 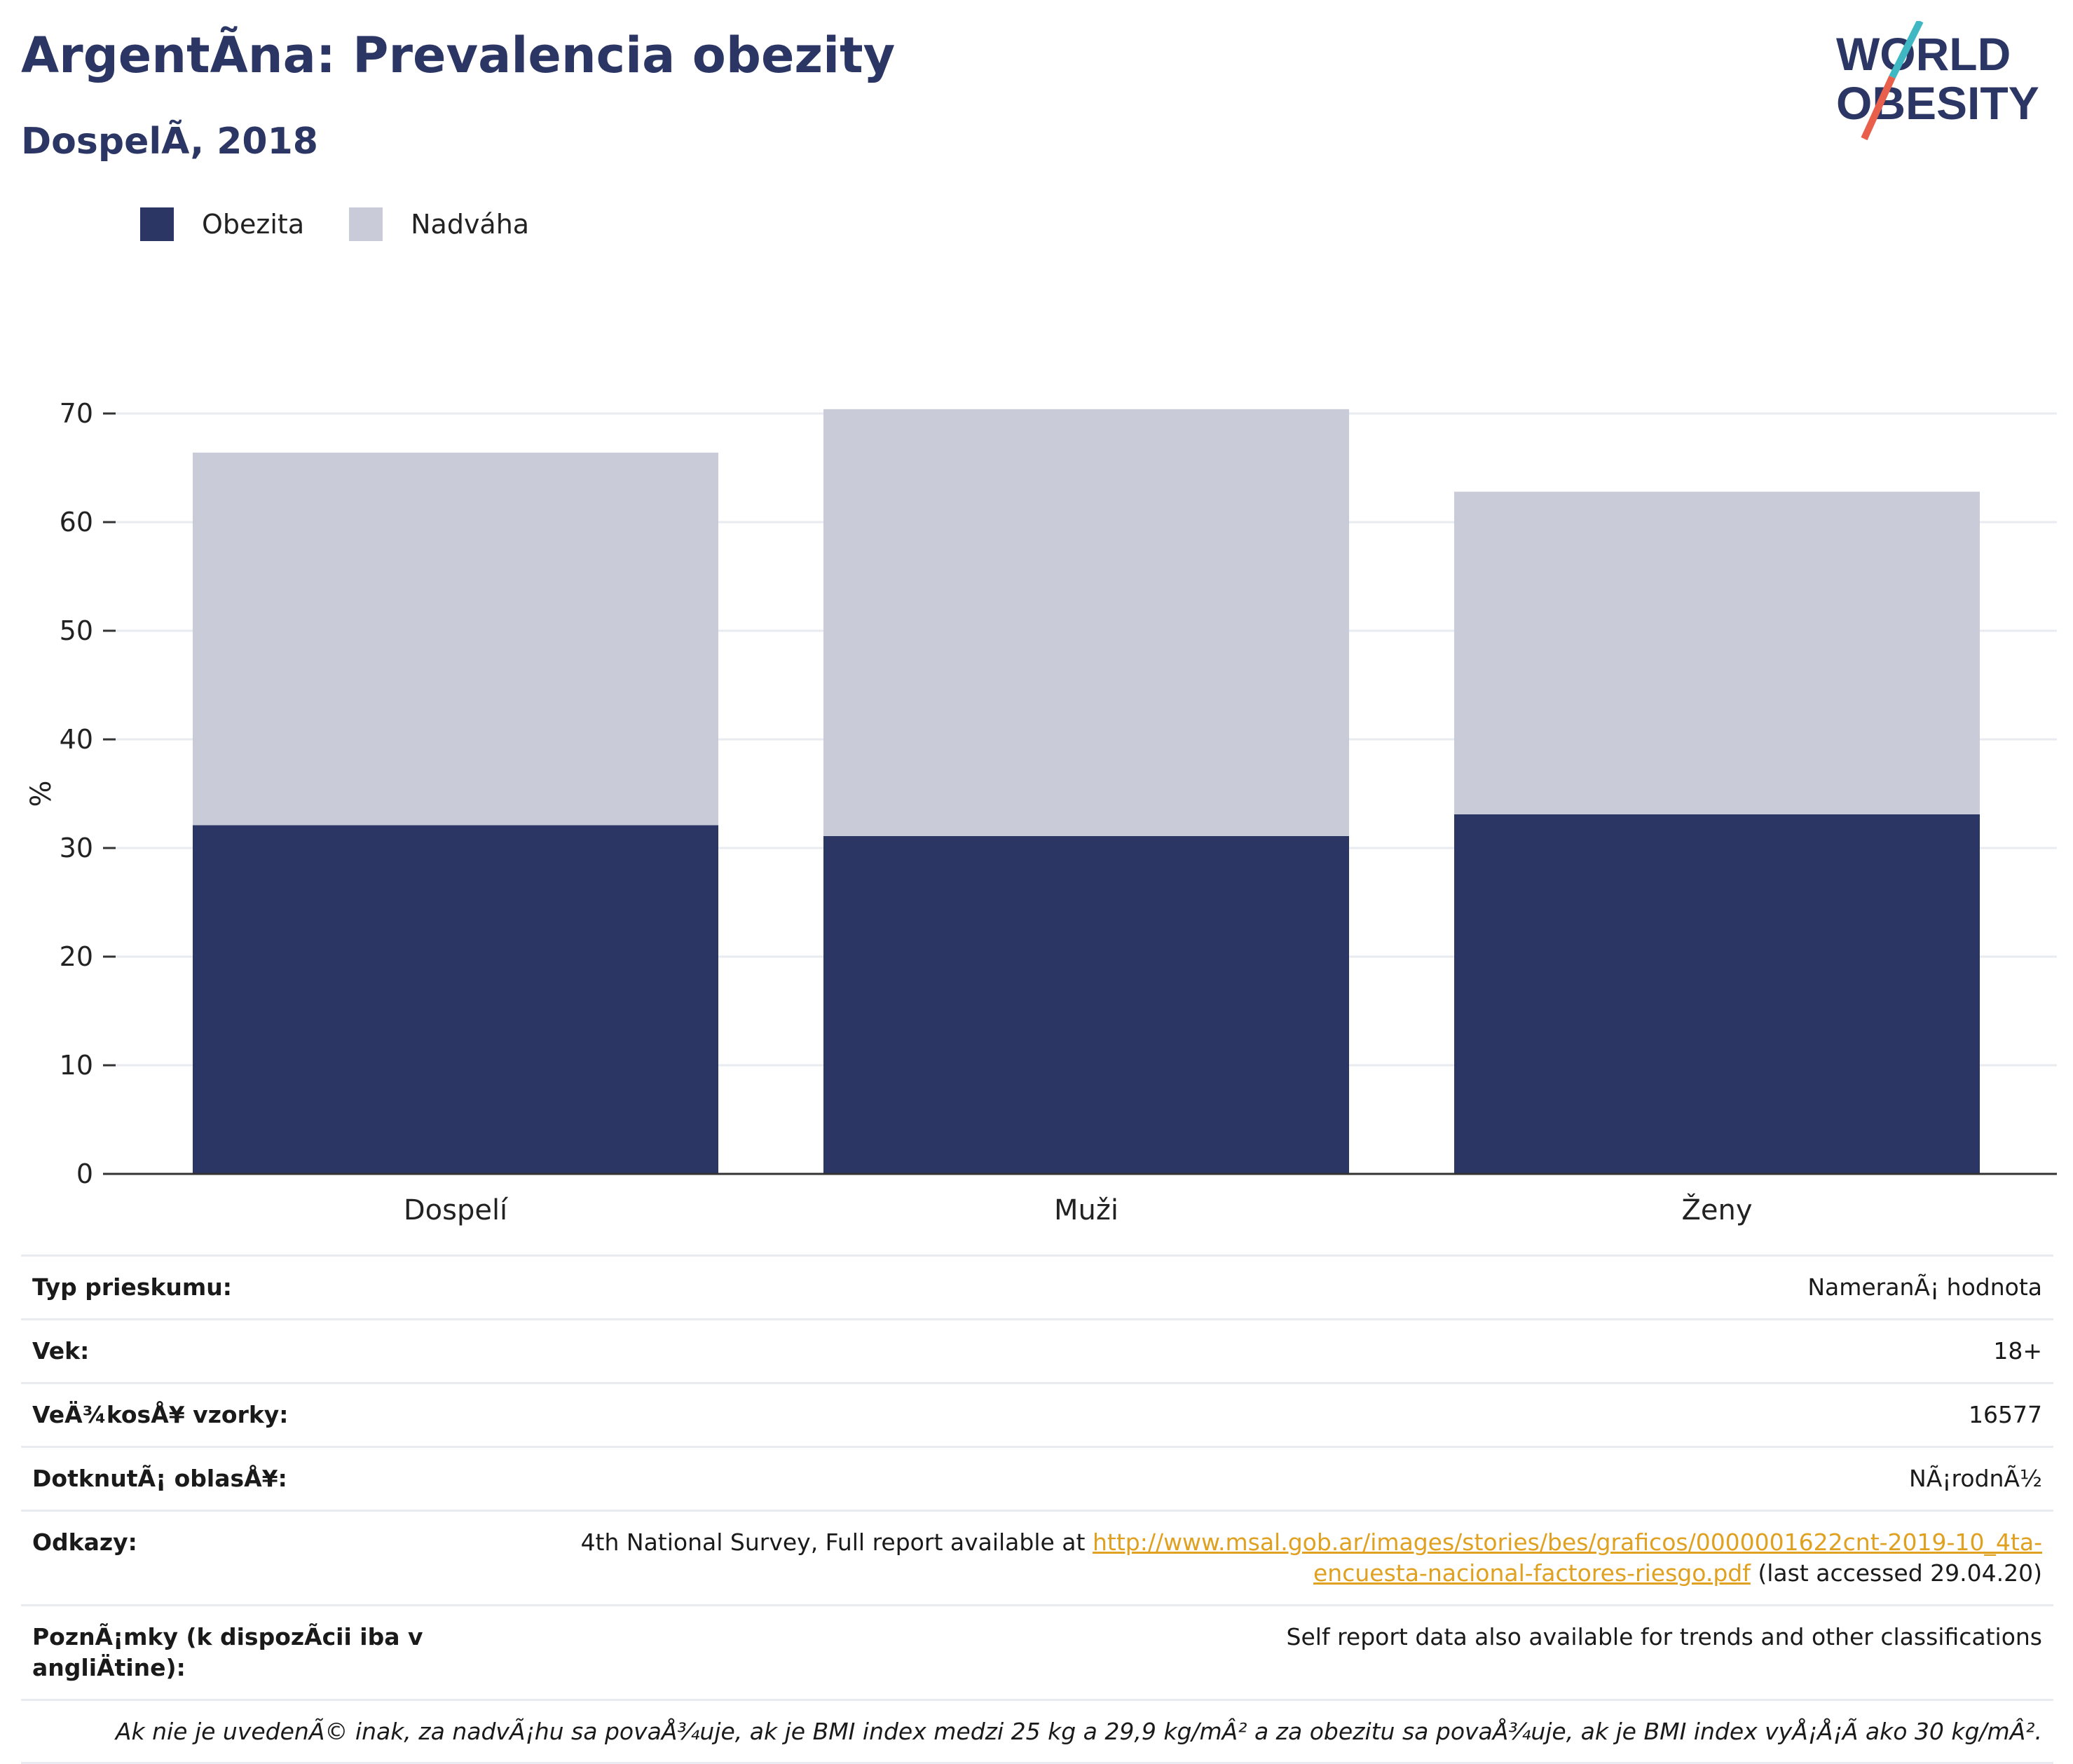 What do you see at coordinates (76, 413) in the screenshot?
I see `y-tick-label: 70` at bounding box center [76, 413].